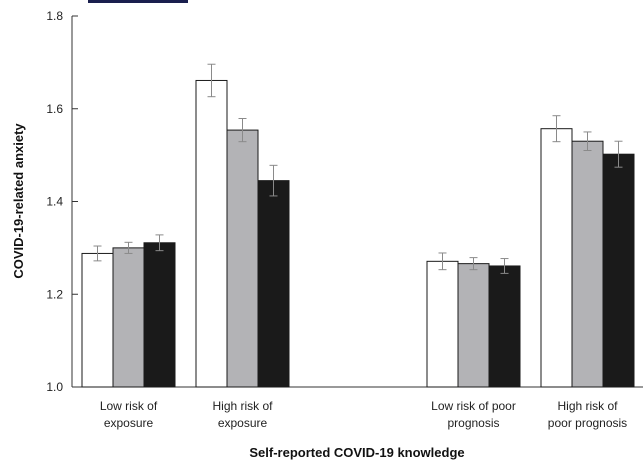 The image size is (643, 464). I want to click on x-category-label: prognosis, so click(473, 423).